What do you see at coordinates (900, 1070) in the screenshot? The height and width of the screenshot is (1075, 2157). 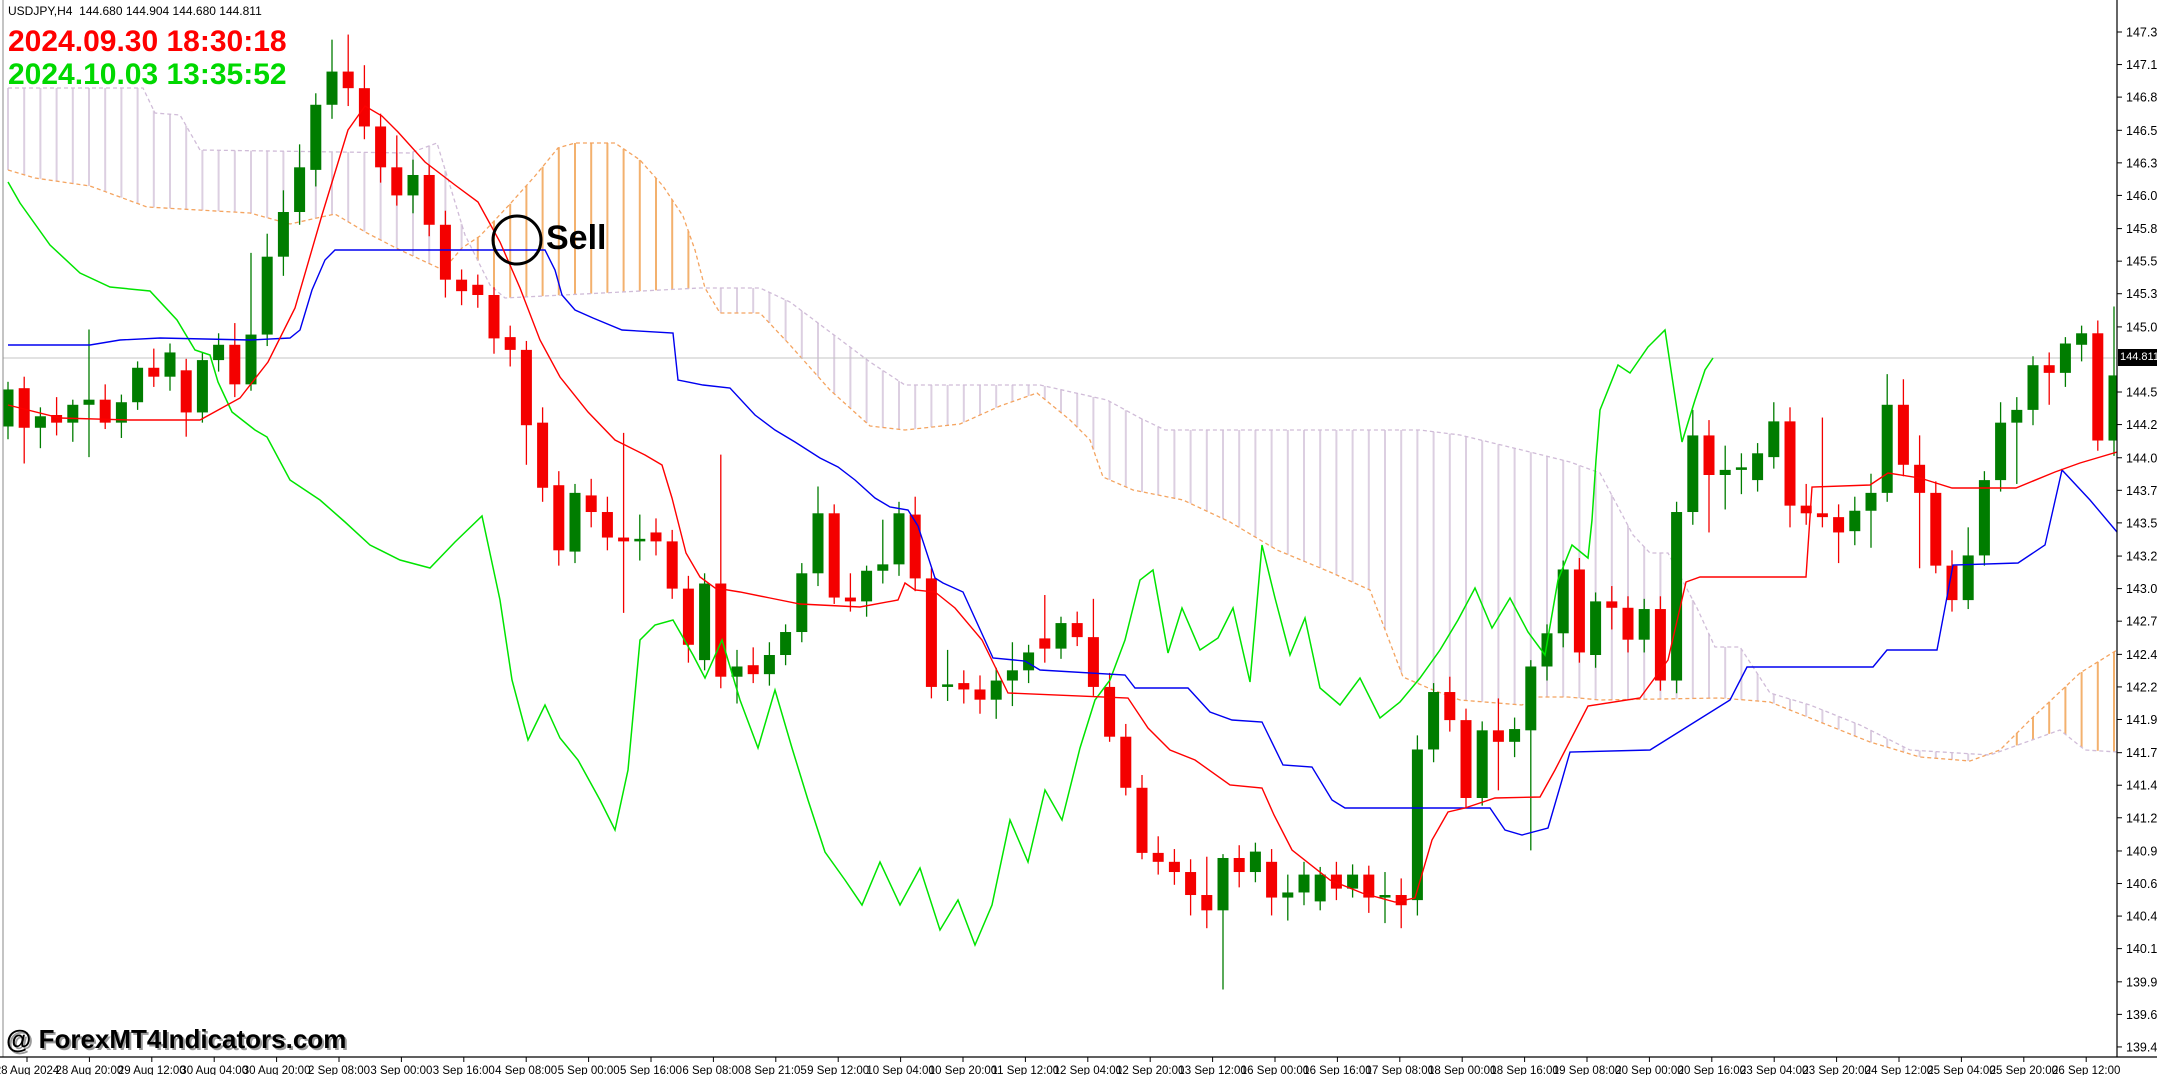 I see `time-label: 10 Sep 04:00` at bounding box center [900, 1070].